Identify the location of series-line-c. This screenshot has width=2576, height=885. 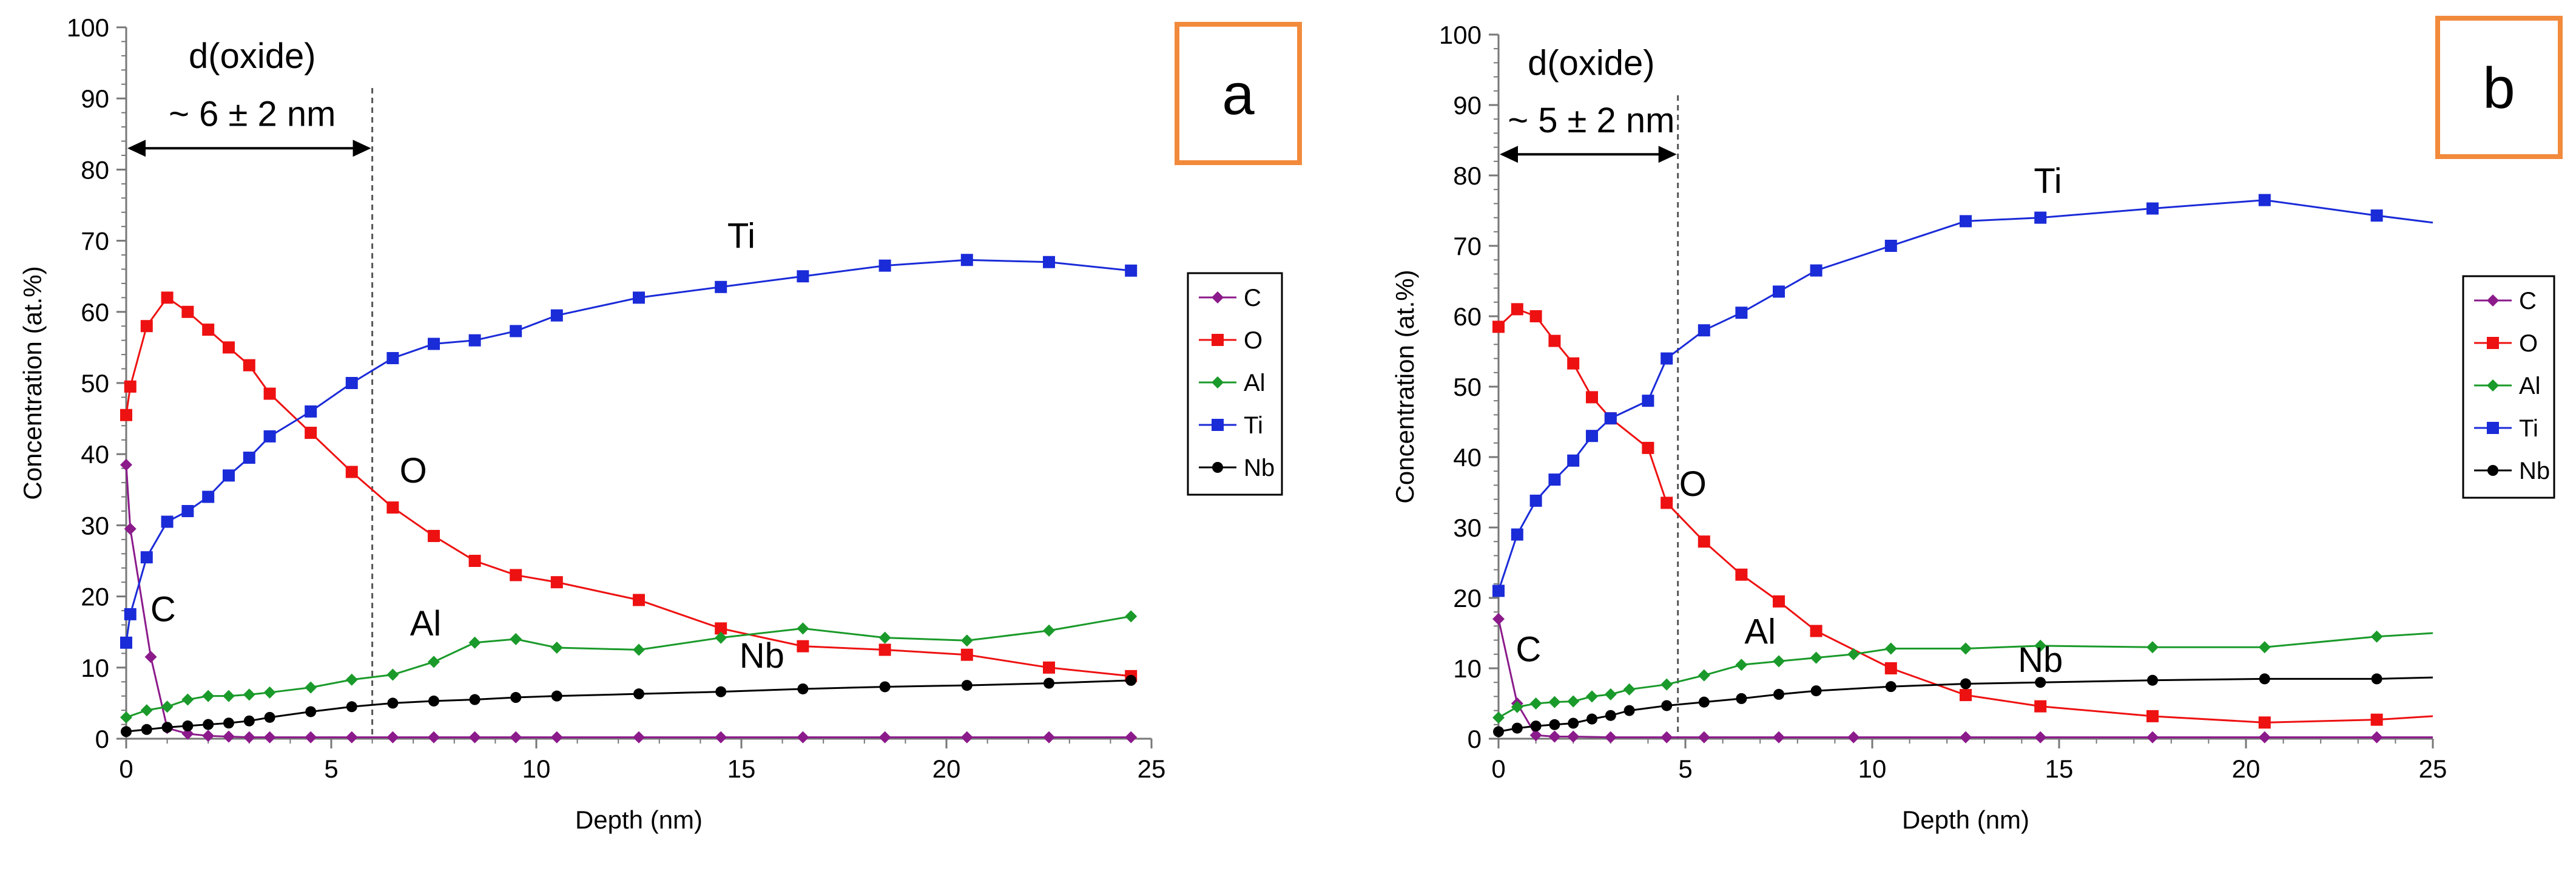
(1965, 679).